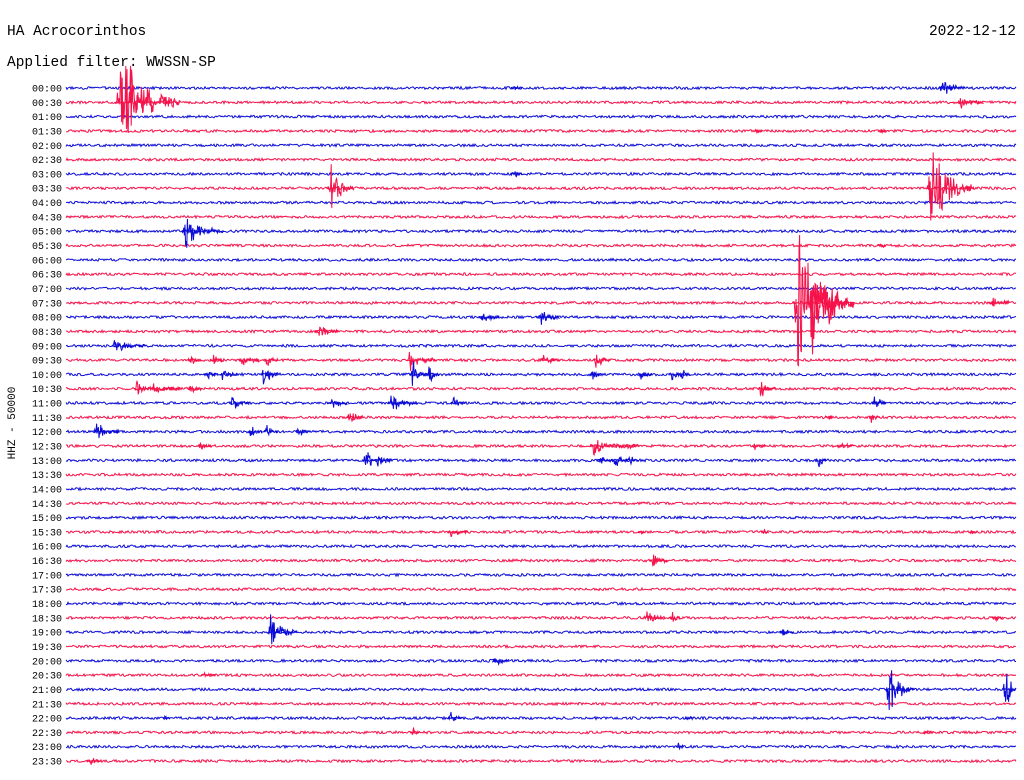  I want to click on time-label: 14:30, so click(47, 505).